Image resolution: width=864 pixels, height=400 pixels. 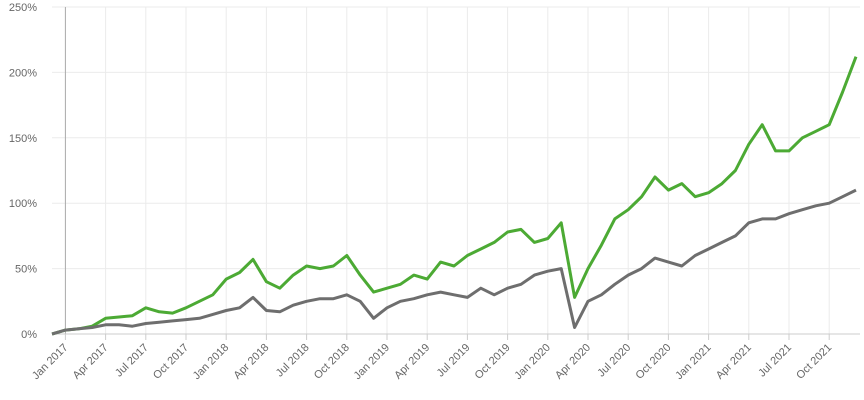 What do you see at coordinates (372, 362) in the screenshot?
I see `x-tick-label: Jan 2019` at bounding box center [372, 362].